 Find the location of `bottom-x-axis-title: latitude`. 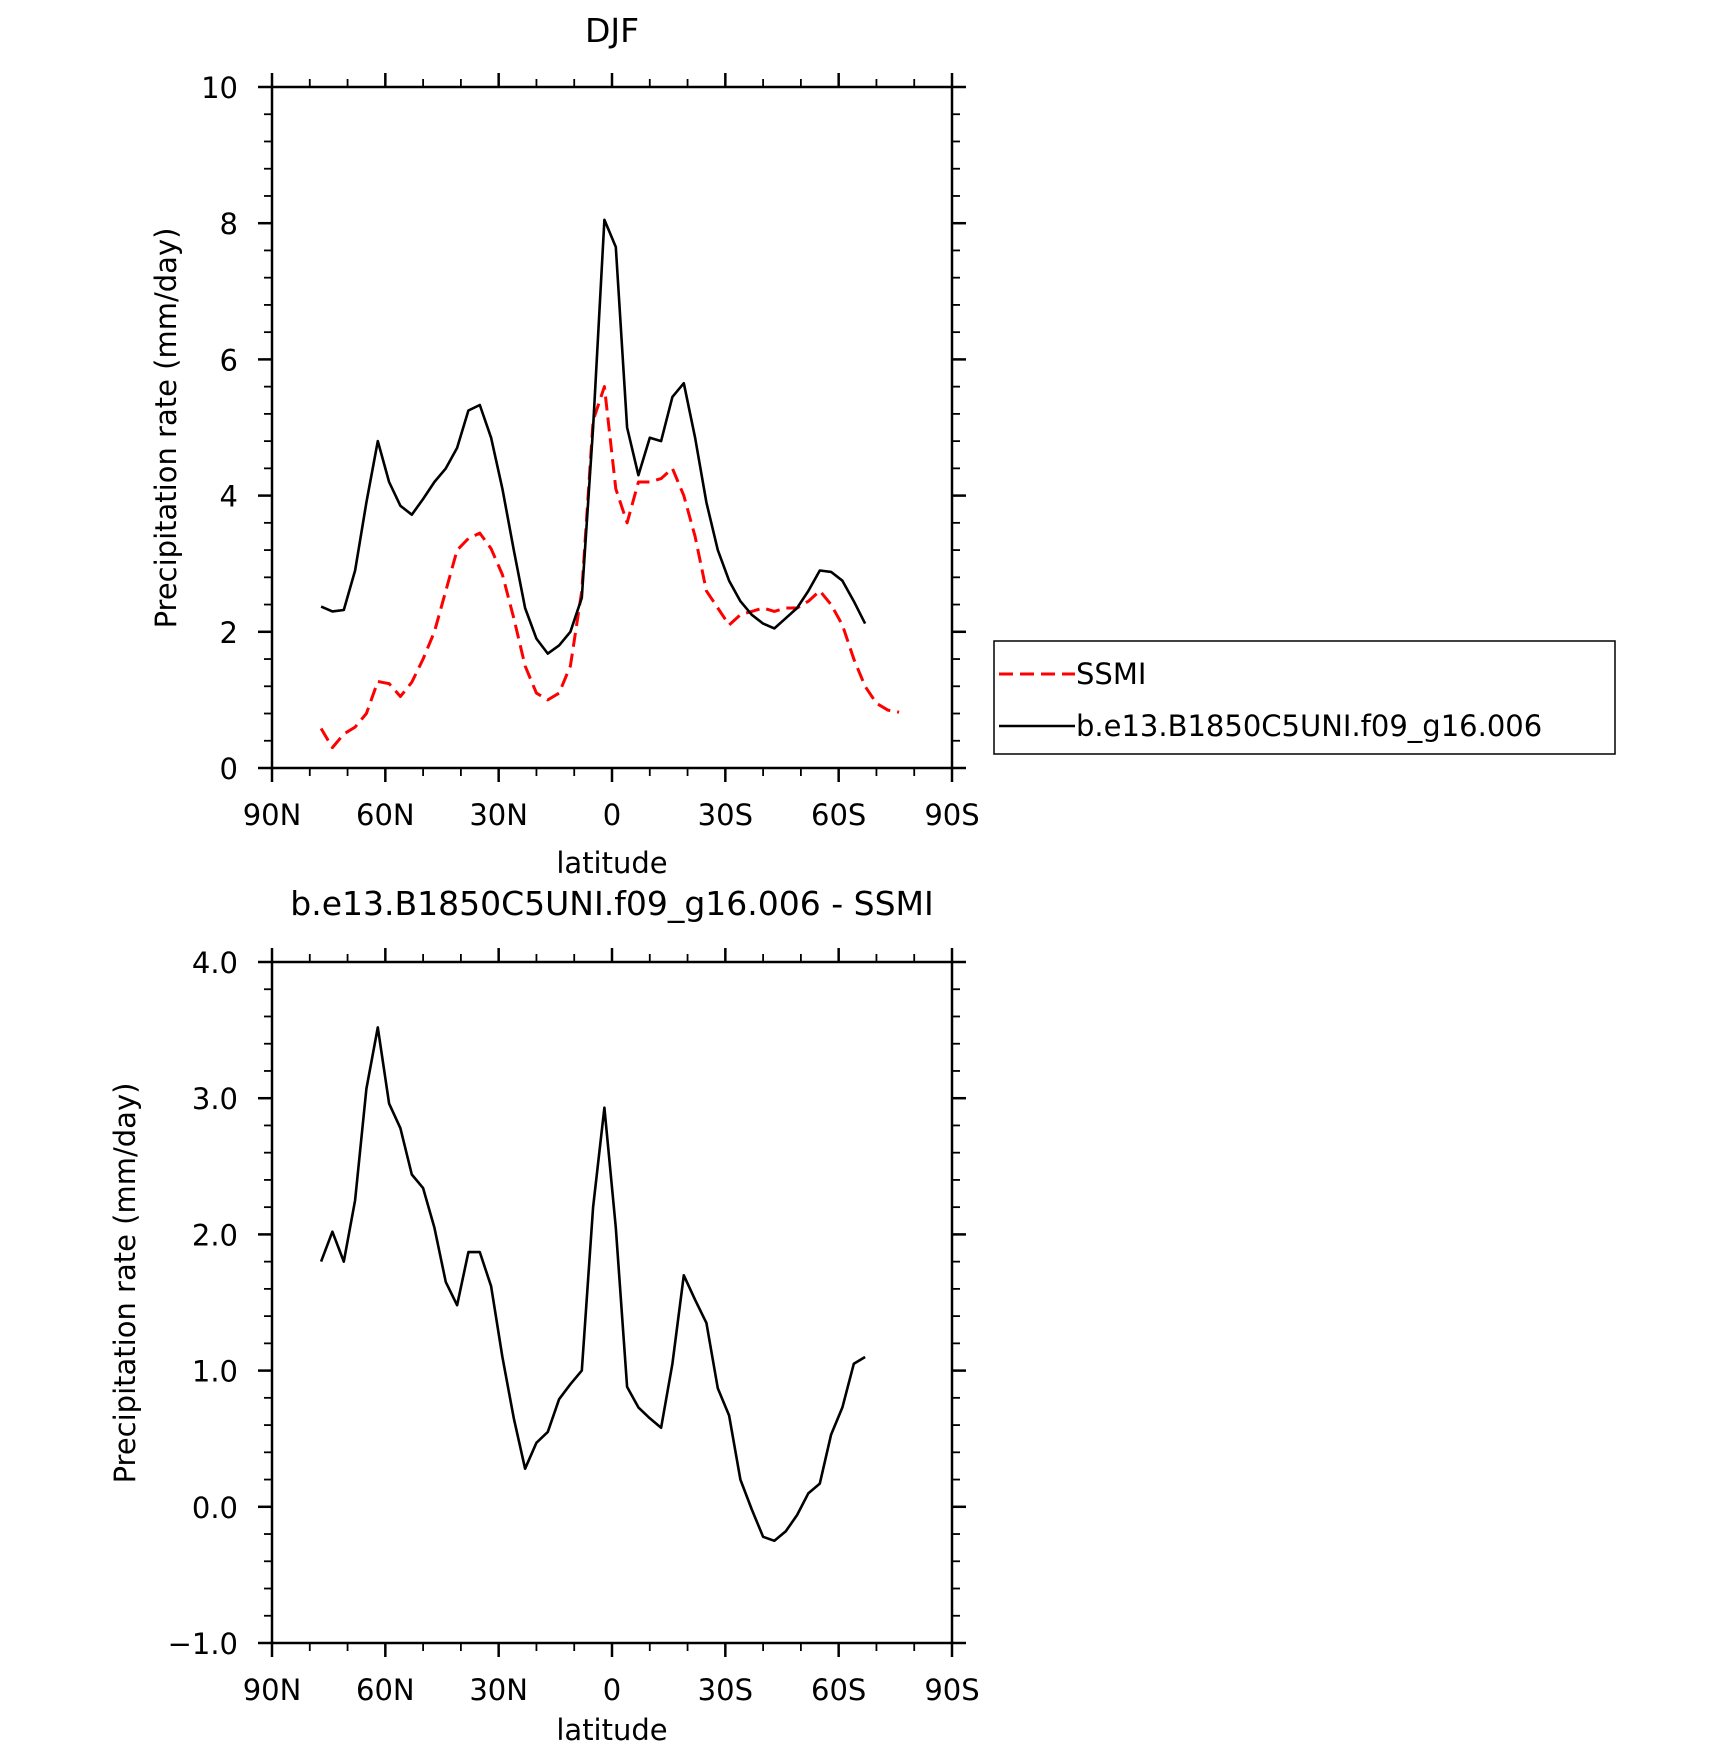

bottom-x-axis-title: latitude is located at coordinates (611, 1729).